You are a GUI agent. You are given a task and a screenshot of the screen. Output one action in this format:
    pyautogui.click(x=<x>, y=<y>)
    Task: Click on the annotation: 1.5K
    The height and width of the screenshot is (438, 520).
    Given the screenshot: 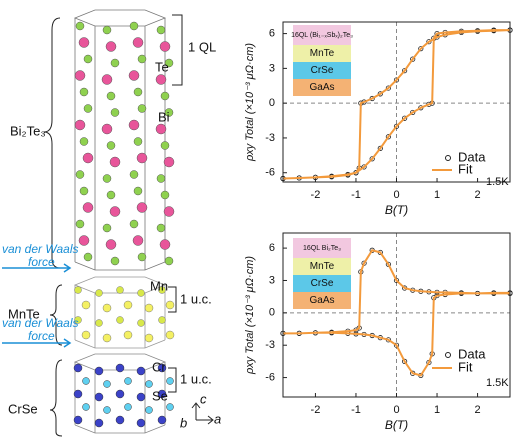 What is the action you would take?
    pyautogui.click(x=497, y=182)
    